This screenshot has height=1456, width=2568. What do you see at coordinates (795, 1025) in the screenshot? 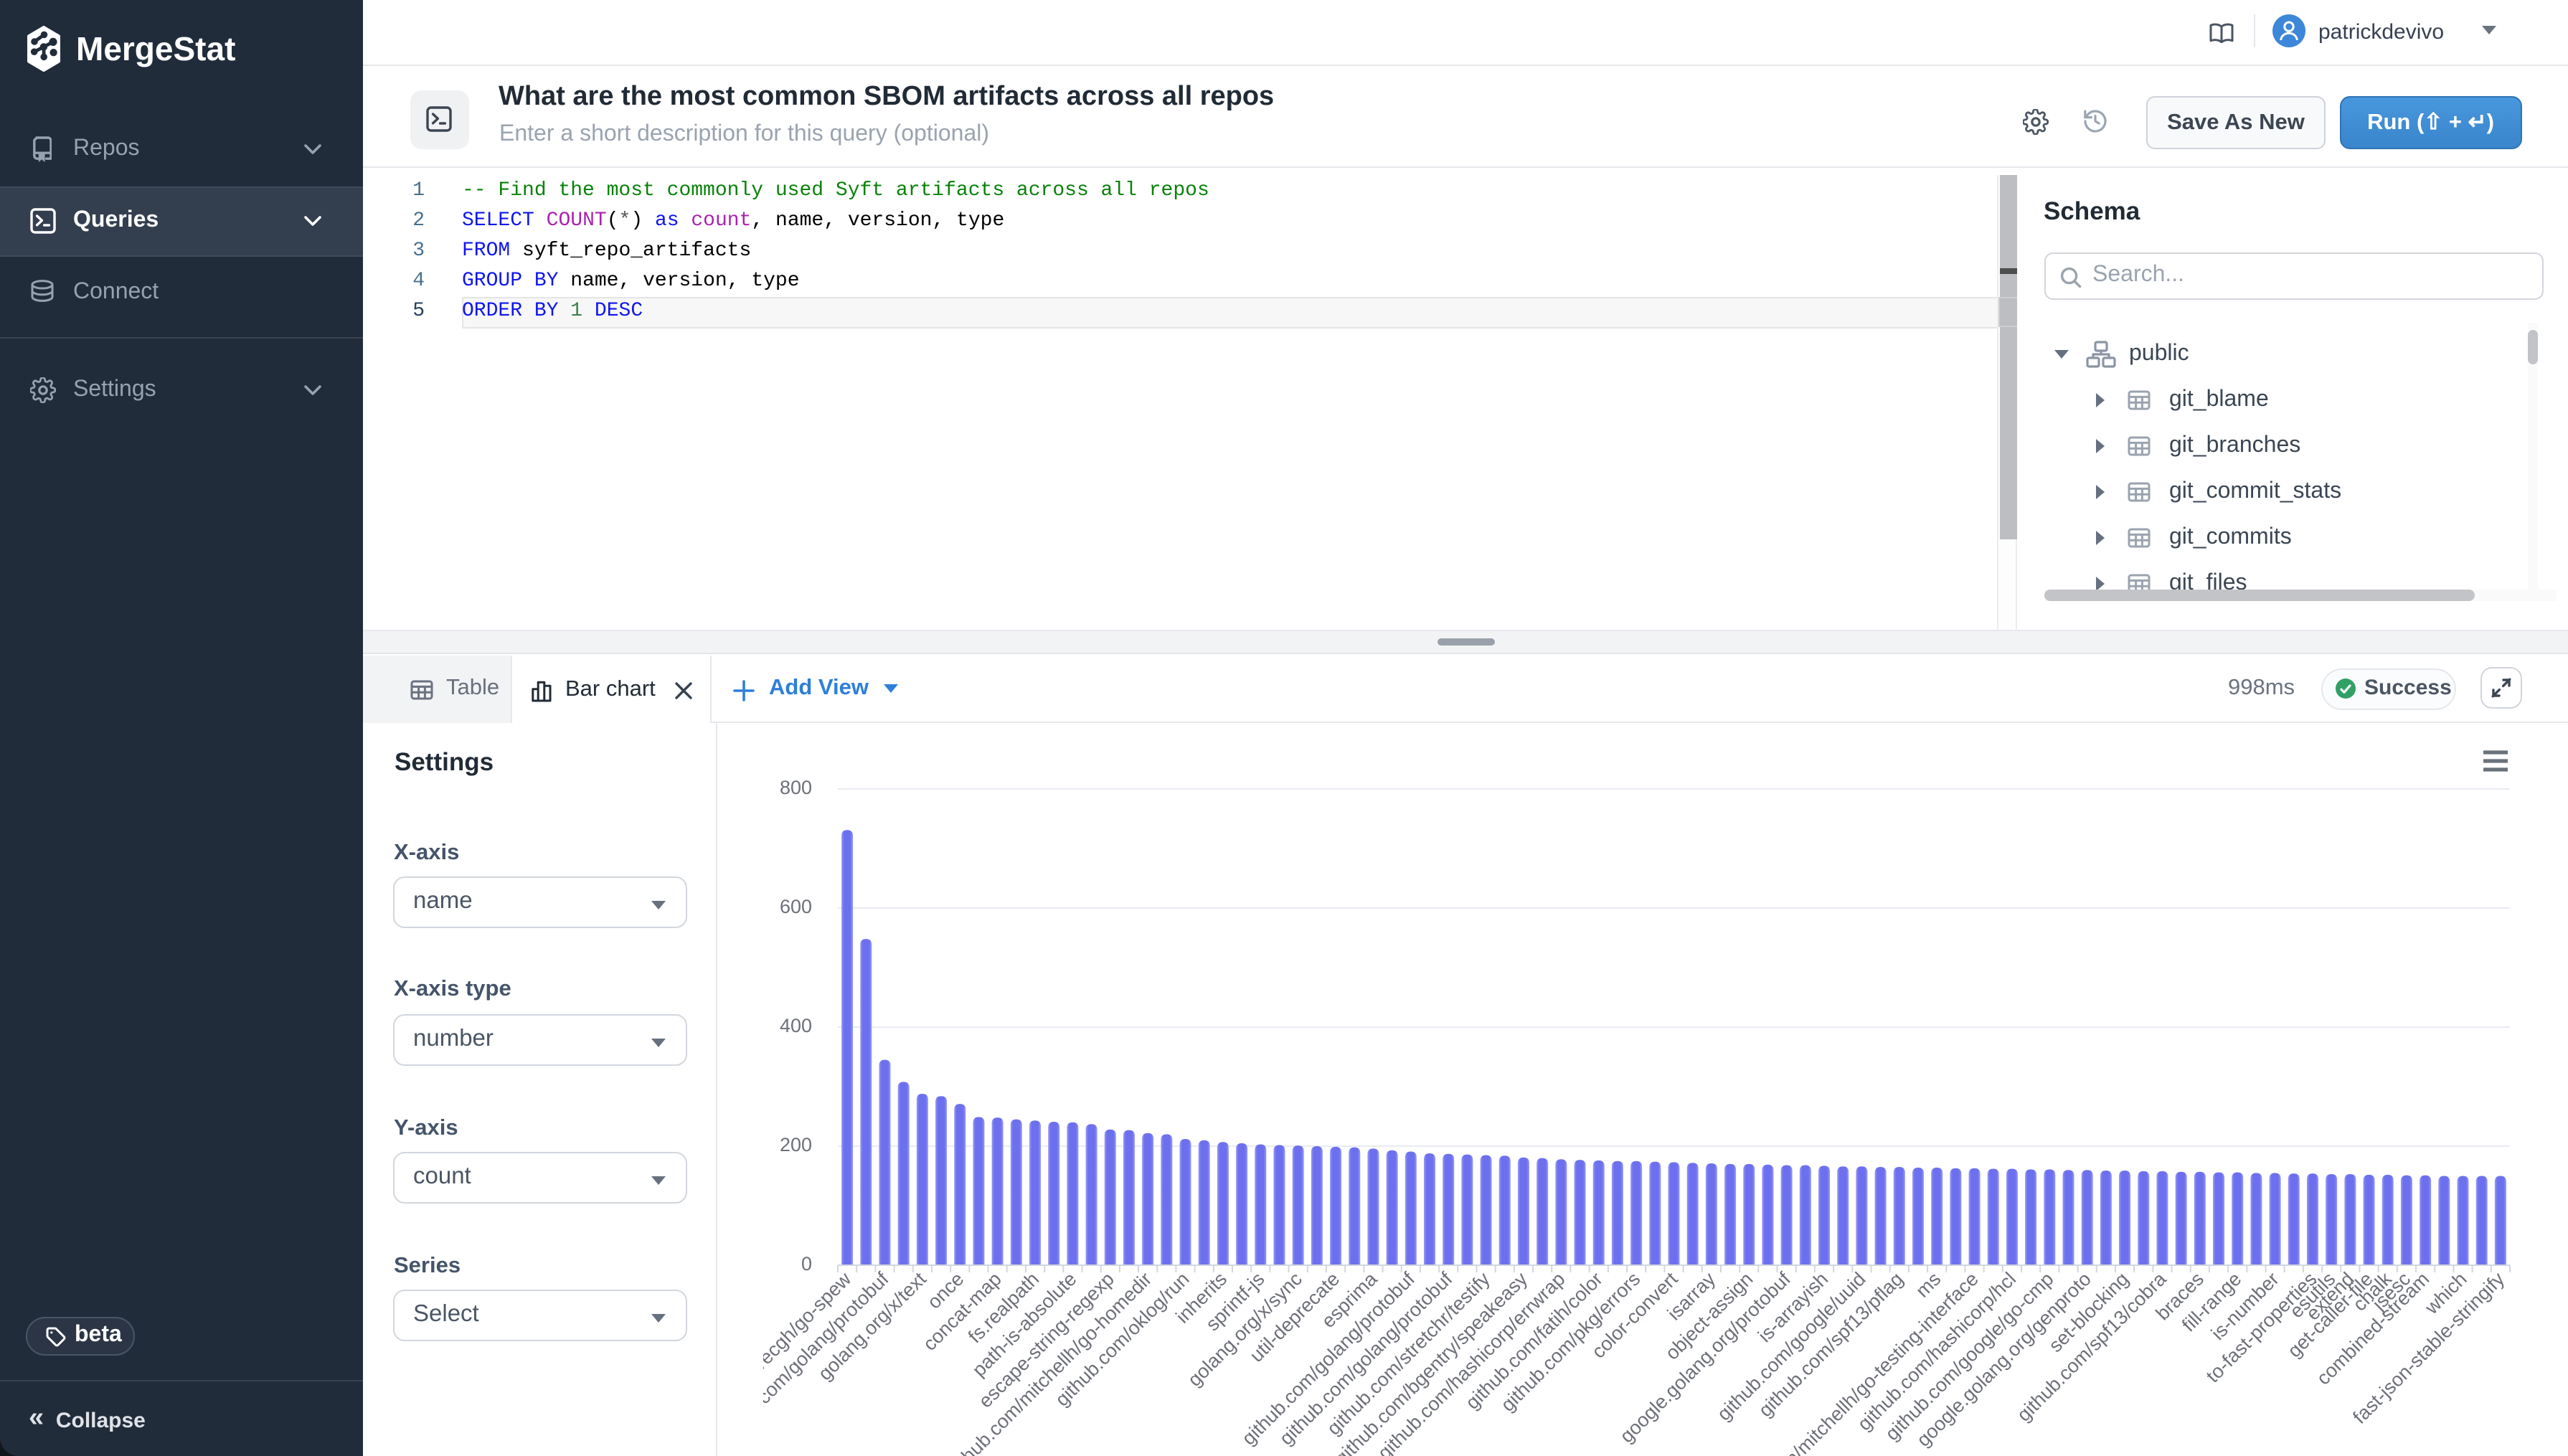
I see `svg-text: 400` at bounding box center [795, 1025].